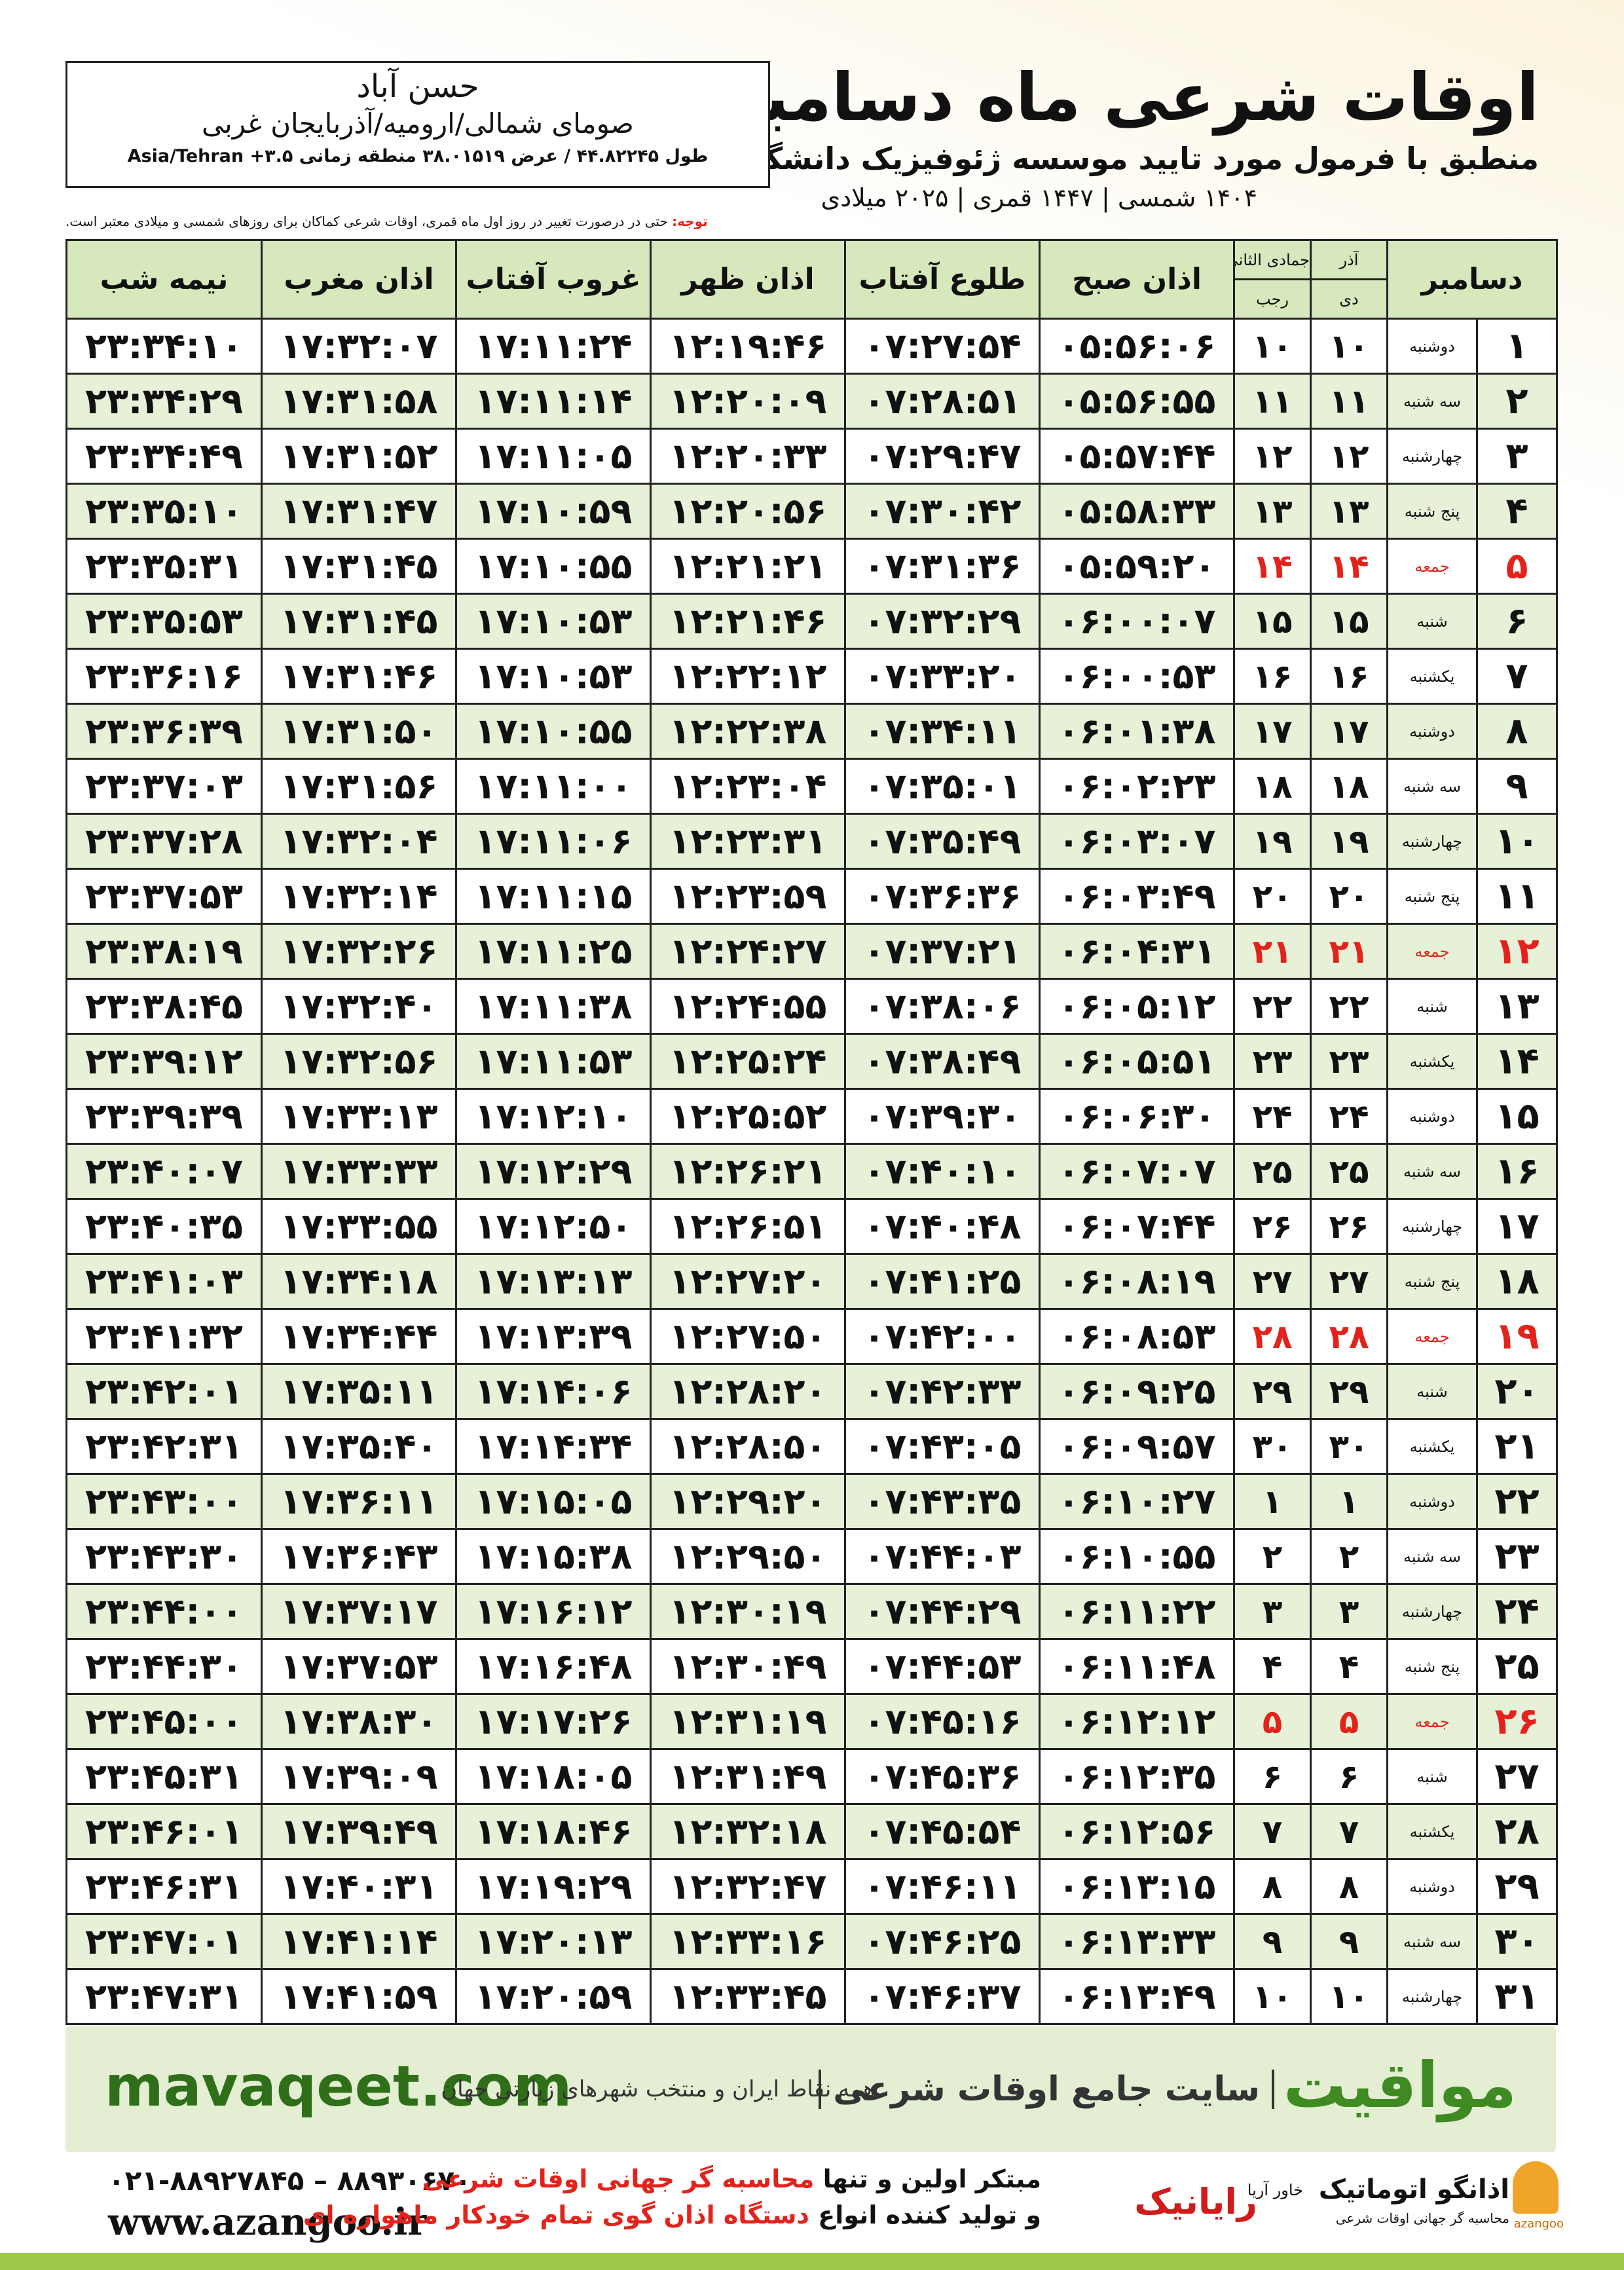 This screenshot has height=2270, width=1624. I want to click on time-cell: ۰۶:۱۲:۳۵, so click(1137, 1776).